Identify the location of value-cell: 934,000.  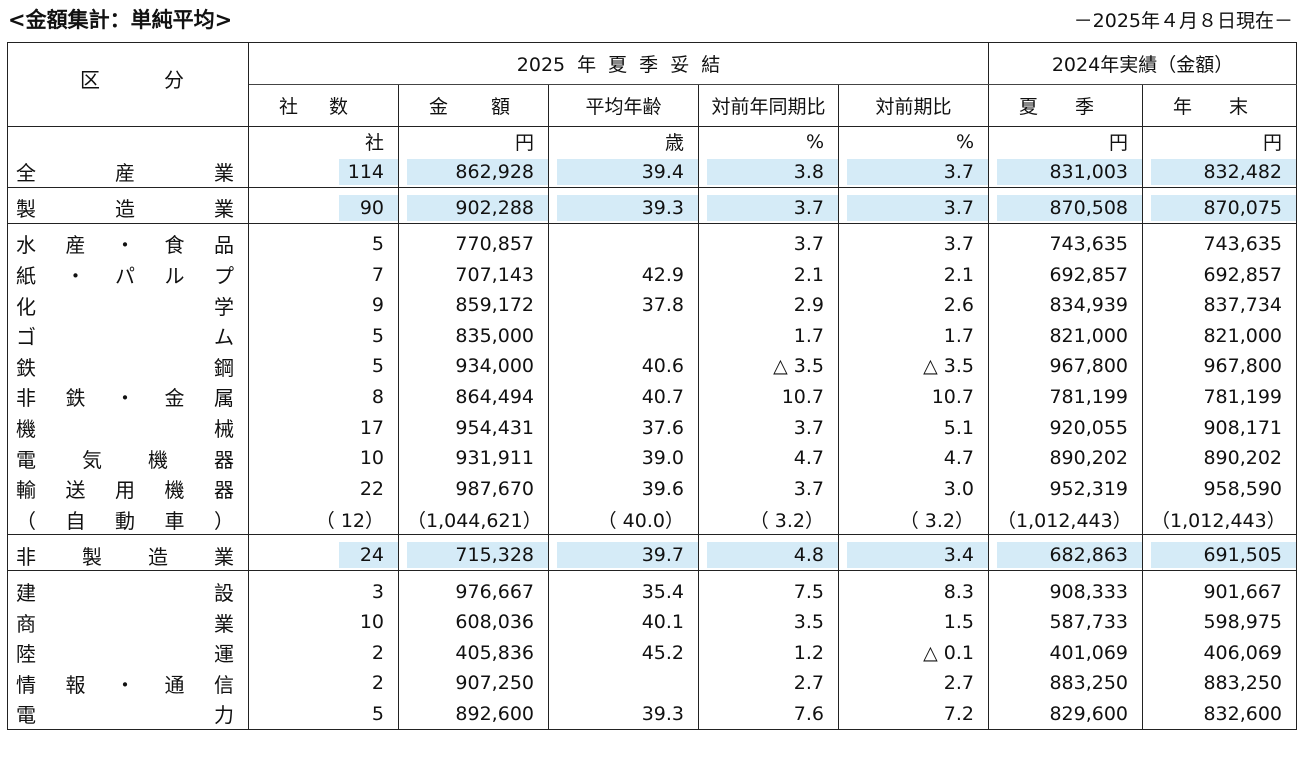
(473, 366).